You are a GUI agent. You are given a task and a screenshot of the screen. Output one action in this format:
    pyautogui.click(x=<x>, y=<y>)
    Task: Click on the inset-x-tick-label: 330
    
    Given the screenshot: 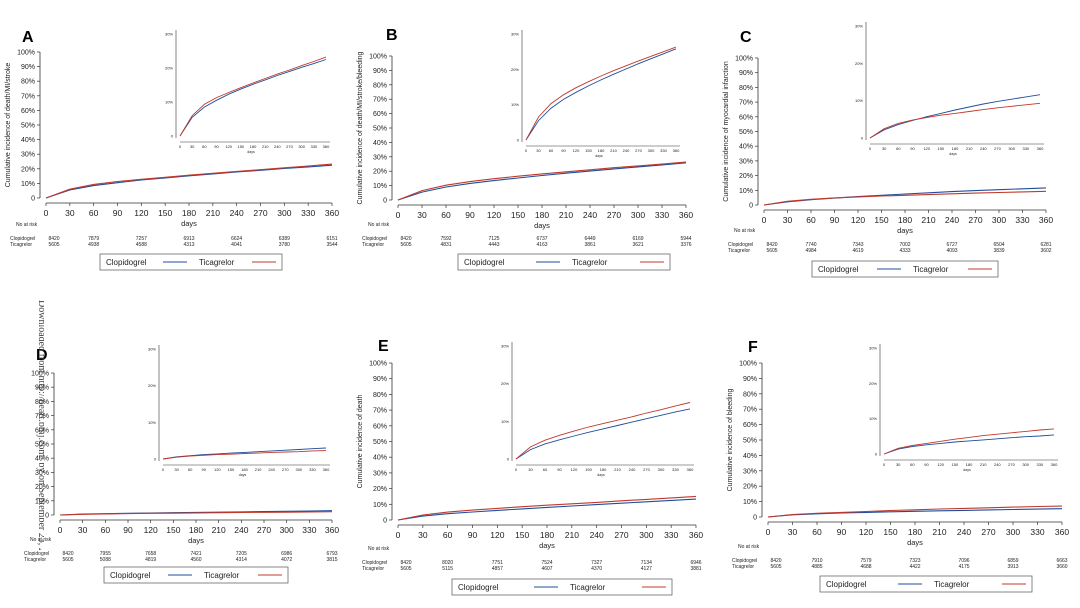 What is the action you would take?
    pyautogui.click(x=675, y=469)
    